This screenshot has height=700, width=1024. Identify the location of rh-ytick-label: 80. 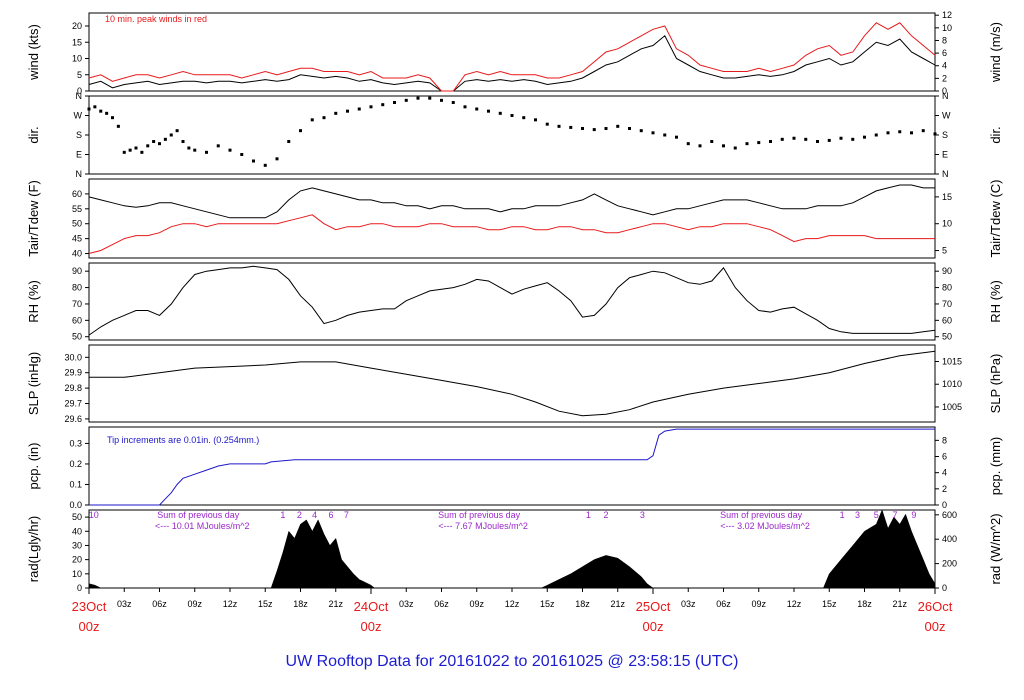
(77, 288).